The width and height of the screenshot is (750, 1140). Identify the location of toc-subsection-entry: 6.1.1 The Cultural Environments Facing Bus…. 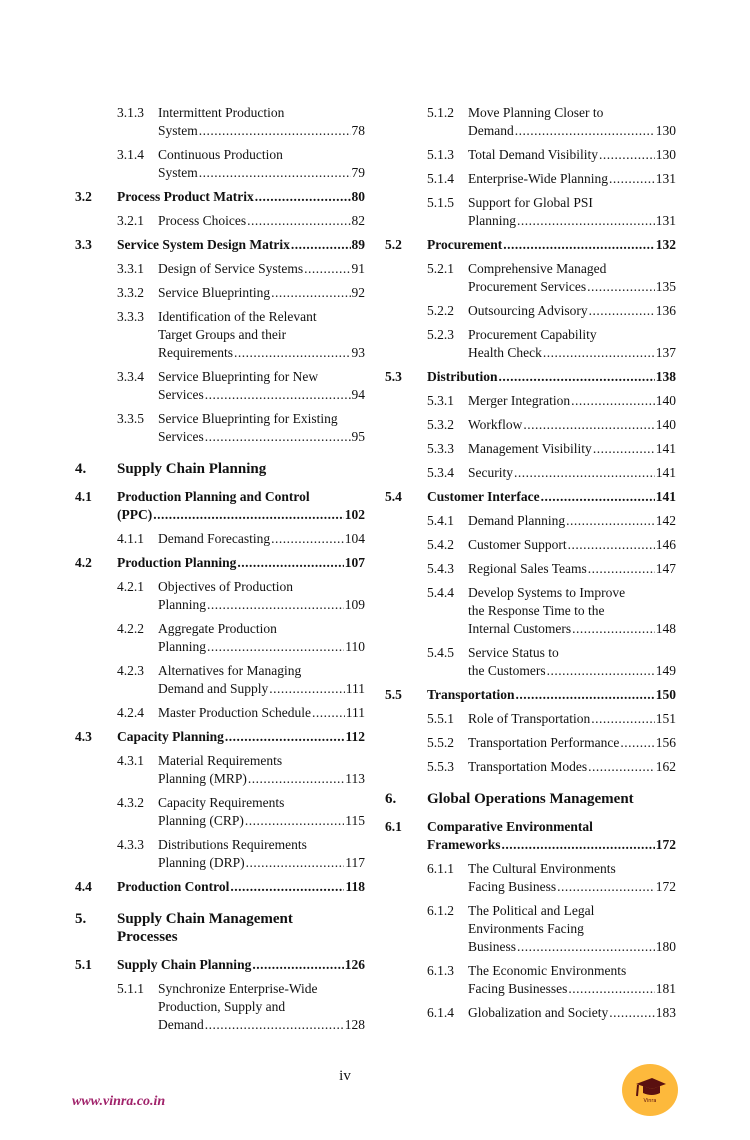
(530, 878).